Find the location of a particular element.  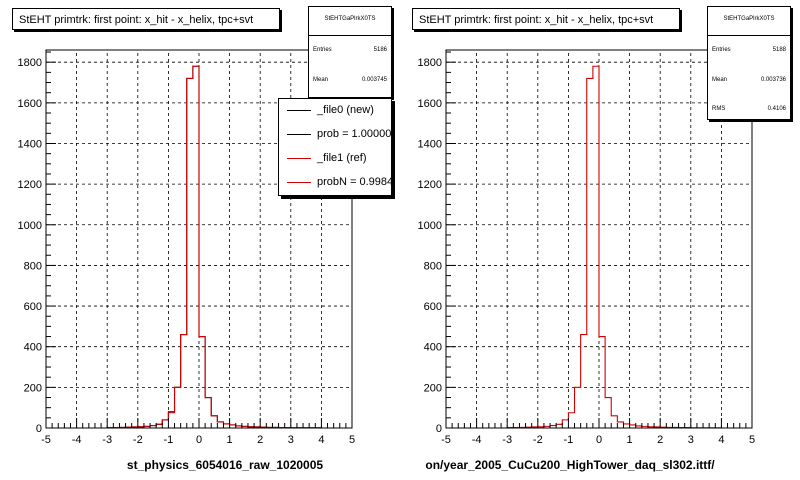

chart2-xtick-label-7: 2 is located at coordinates (660, 440).